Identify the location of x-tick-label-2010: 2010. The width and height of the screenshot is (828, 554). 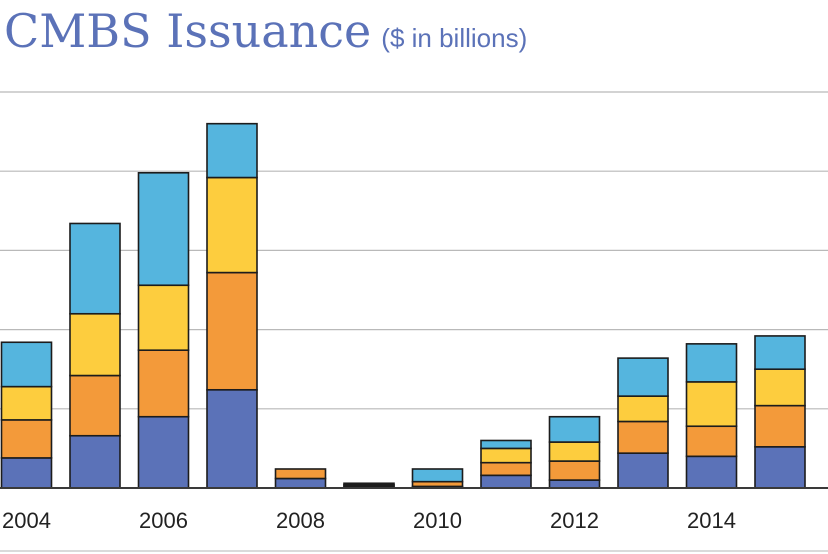
(437, 520).